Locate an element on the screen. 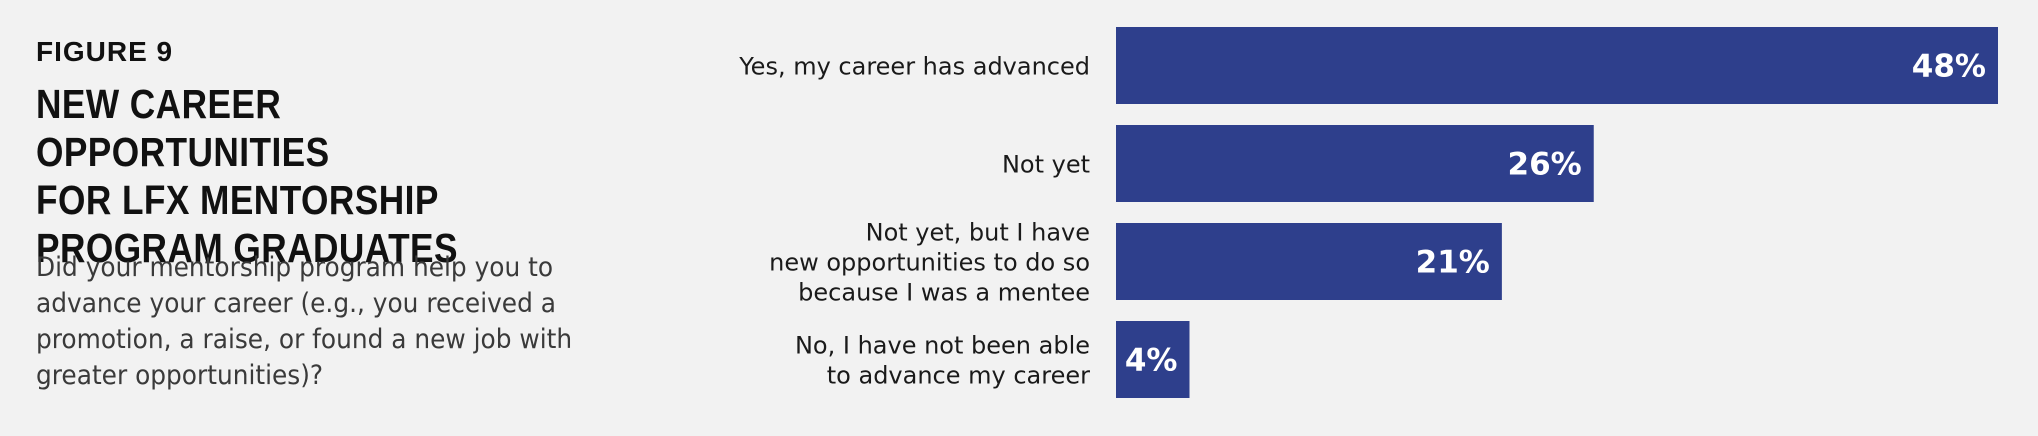  category-label: Not yet, but I have is located at coordinates (978, 233).